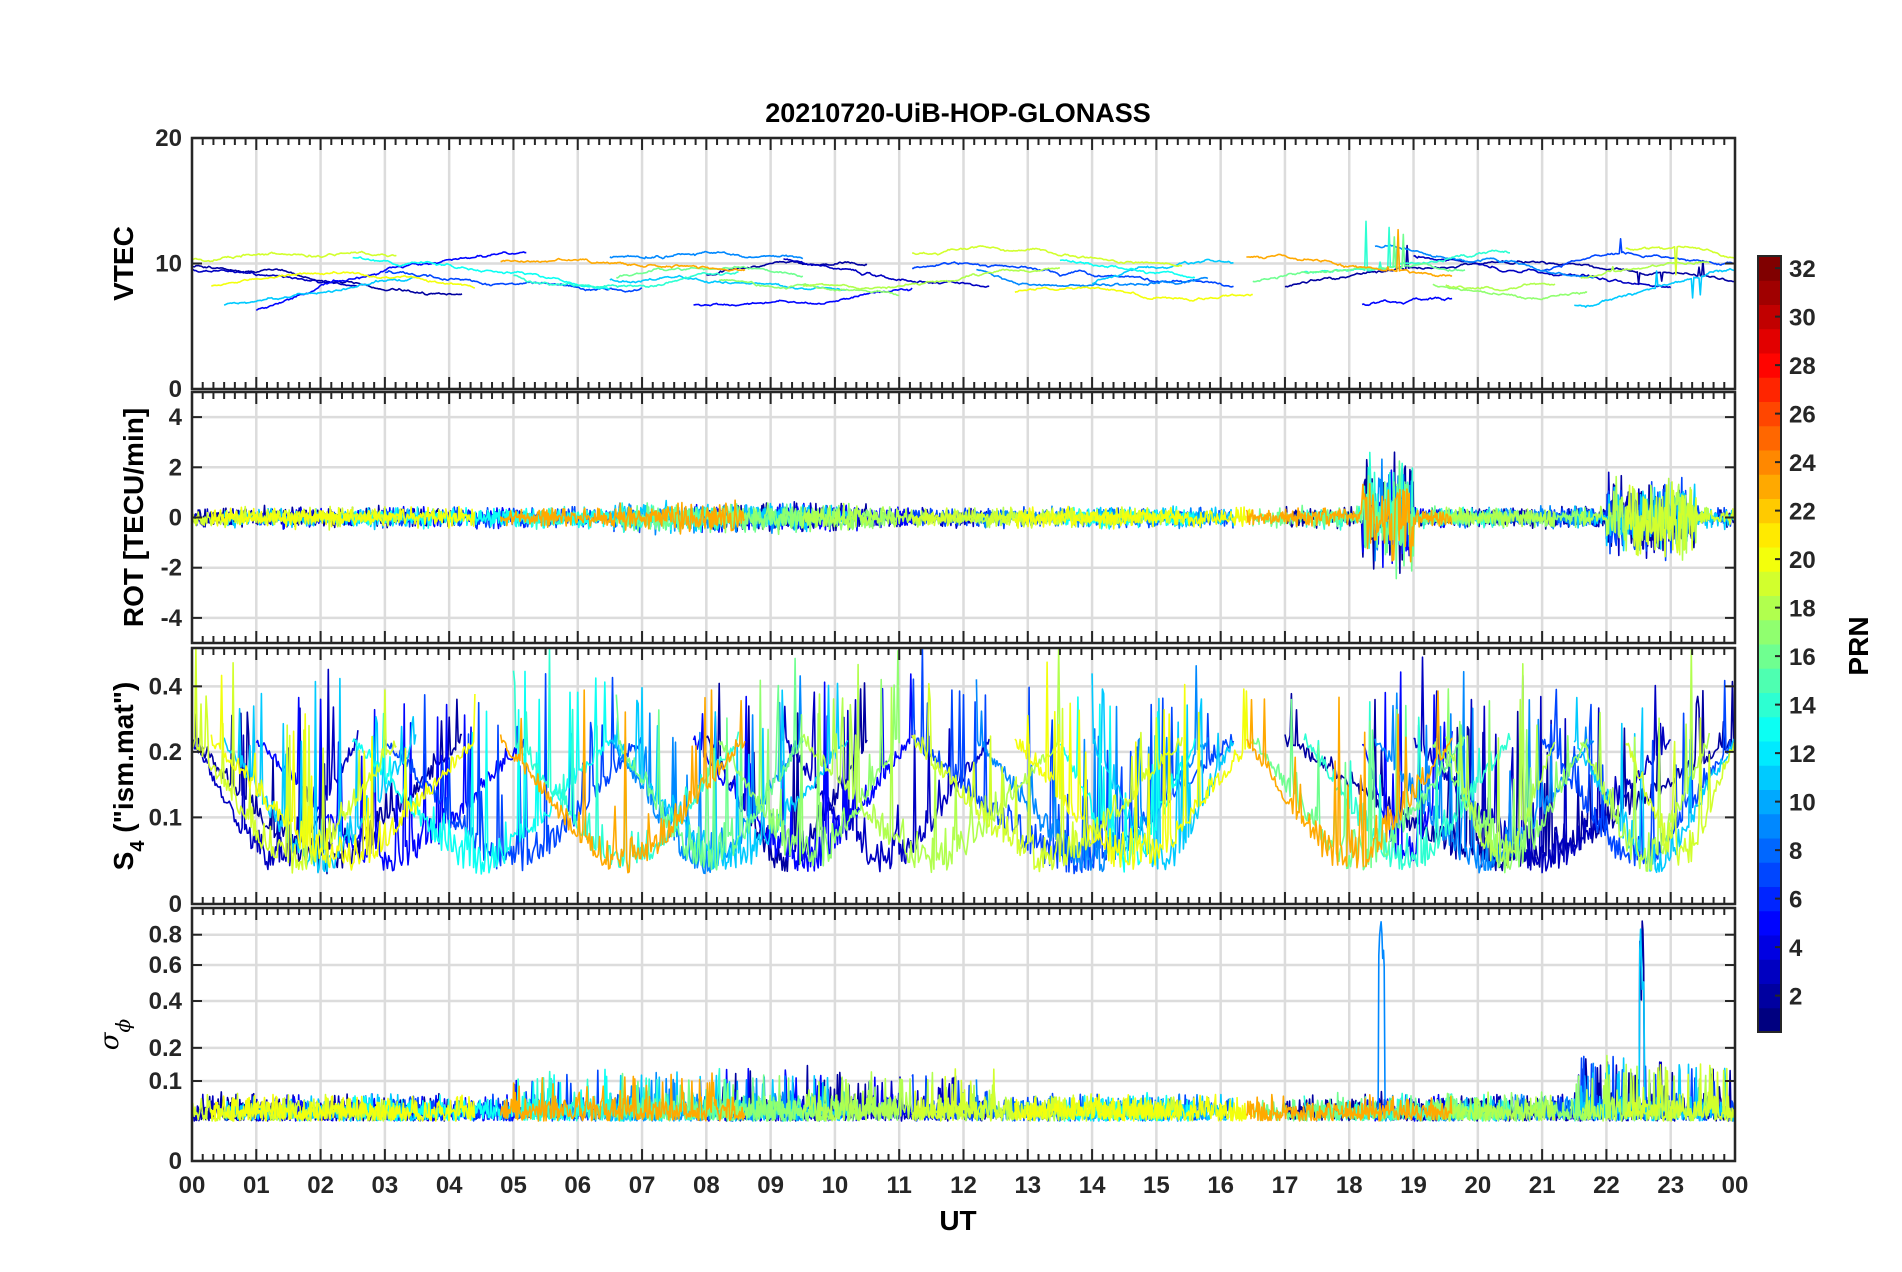 Image resolution: width=1902 pixels, height=1272 pixels. What do you see at coordinates (385, 1185) in the screenshot?
I see `x-tick-label: 03` at bounding box center [385, 1185].